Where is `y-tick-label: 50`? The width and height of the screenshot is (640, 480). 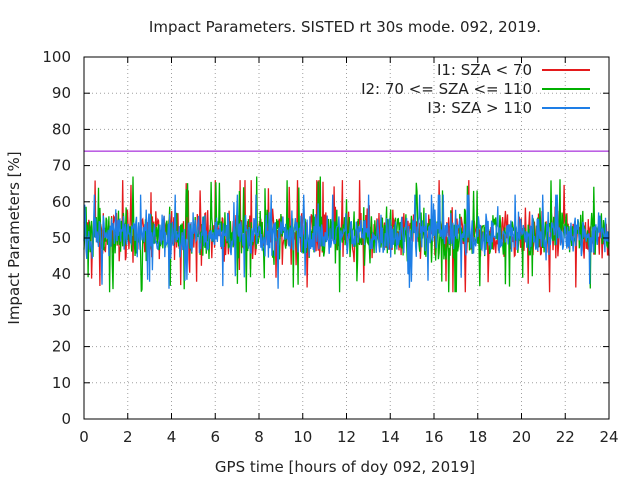 y-tick-label: 50 is located at coordinates (61, 238).